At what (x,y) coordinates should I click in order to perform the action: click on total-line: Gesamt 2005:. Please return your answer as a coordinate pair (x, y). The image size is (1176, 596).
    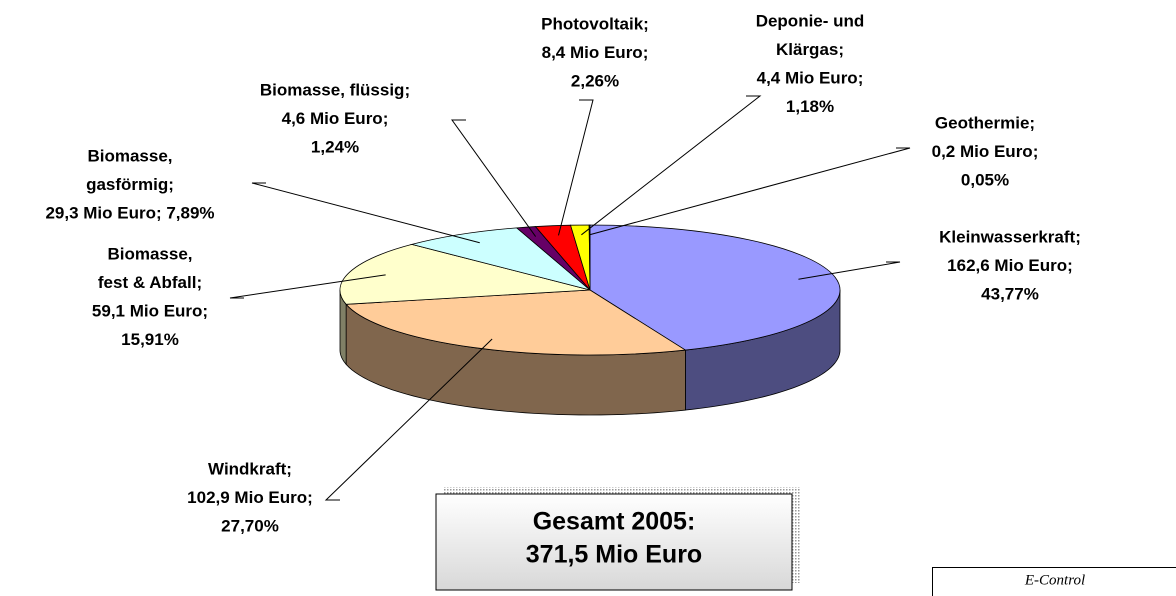
    Looking at the image, I should click on (614, 522).